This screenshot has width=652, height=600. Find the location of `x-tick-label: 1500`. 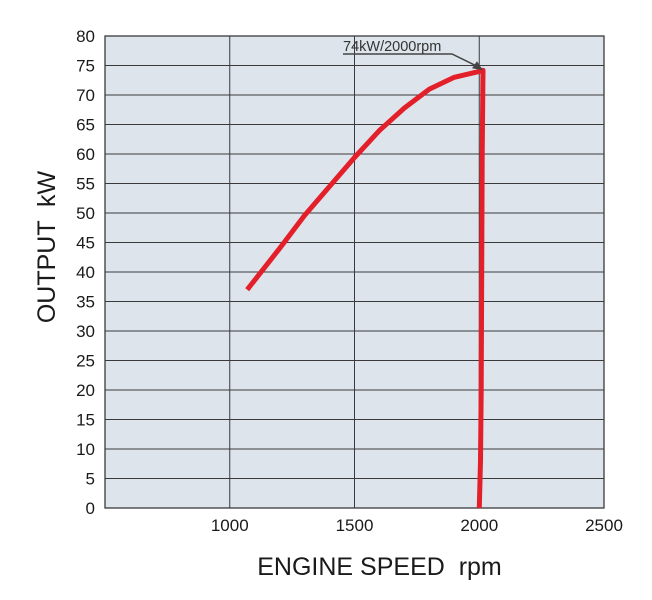

x-tick-label: 1500 is located at coordinates (355, 525).